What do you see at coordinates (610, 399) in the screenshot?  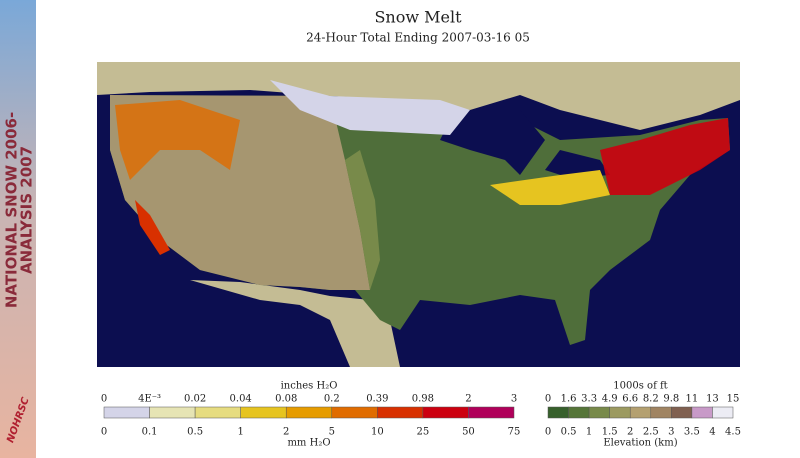 I see `legend-top-label: 4.9` at bounding box center [610, 399].